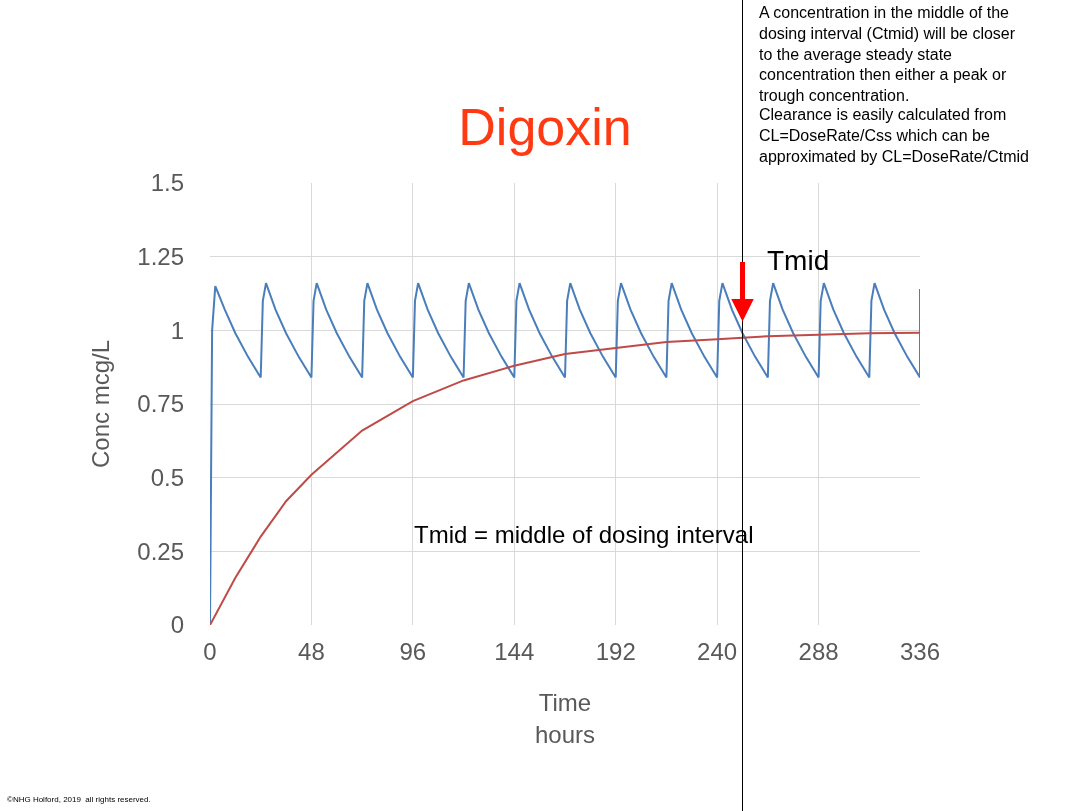 Image resolution: width=1086 pixels, height=811 pixels. I want to click on x-tick-label: 192, so click(615, 651).